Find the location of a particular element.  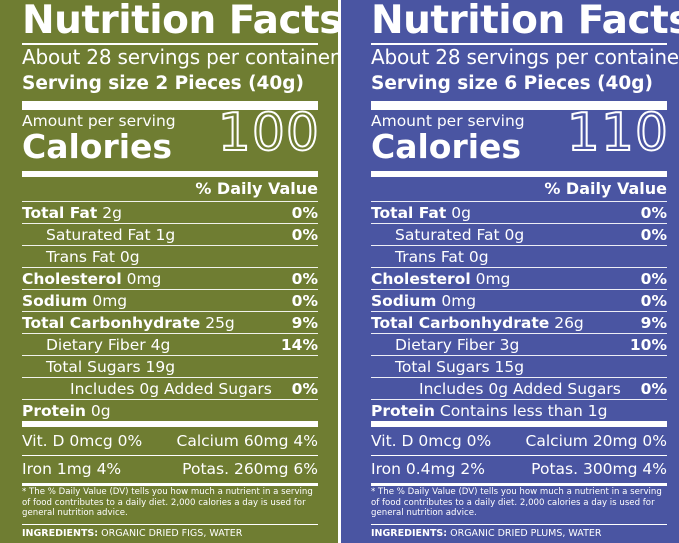

row-total-fat: Total Fat 0g 0% is located at coordinates (519, 212).